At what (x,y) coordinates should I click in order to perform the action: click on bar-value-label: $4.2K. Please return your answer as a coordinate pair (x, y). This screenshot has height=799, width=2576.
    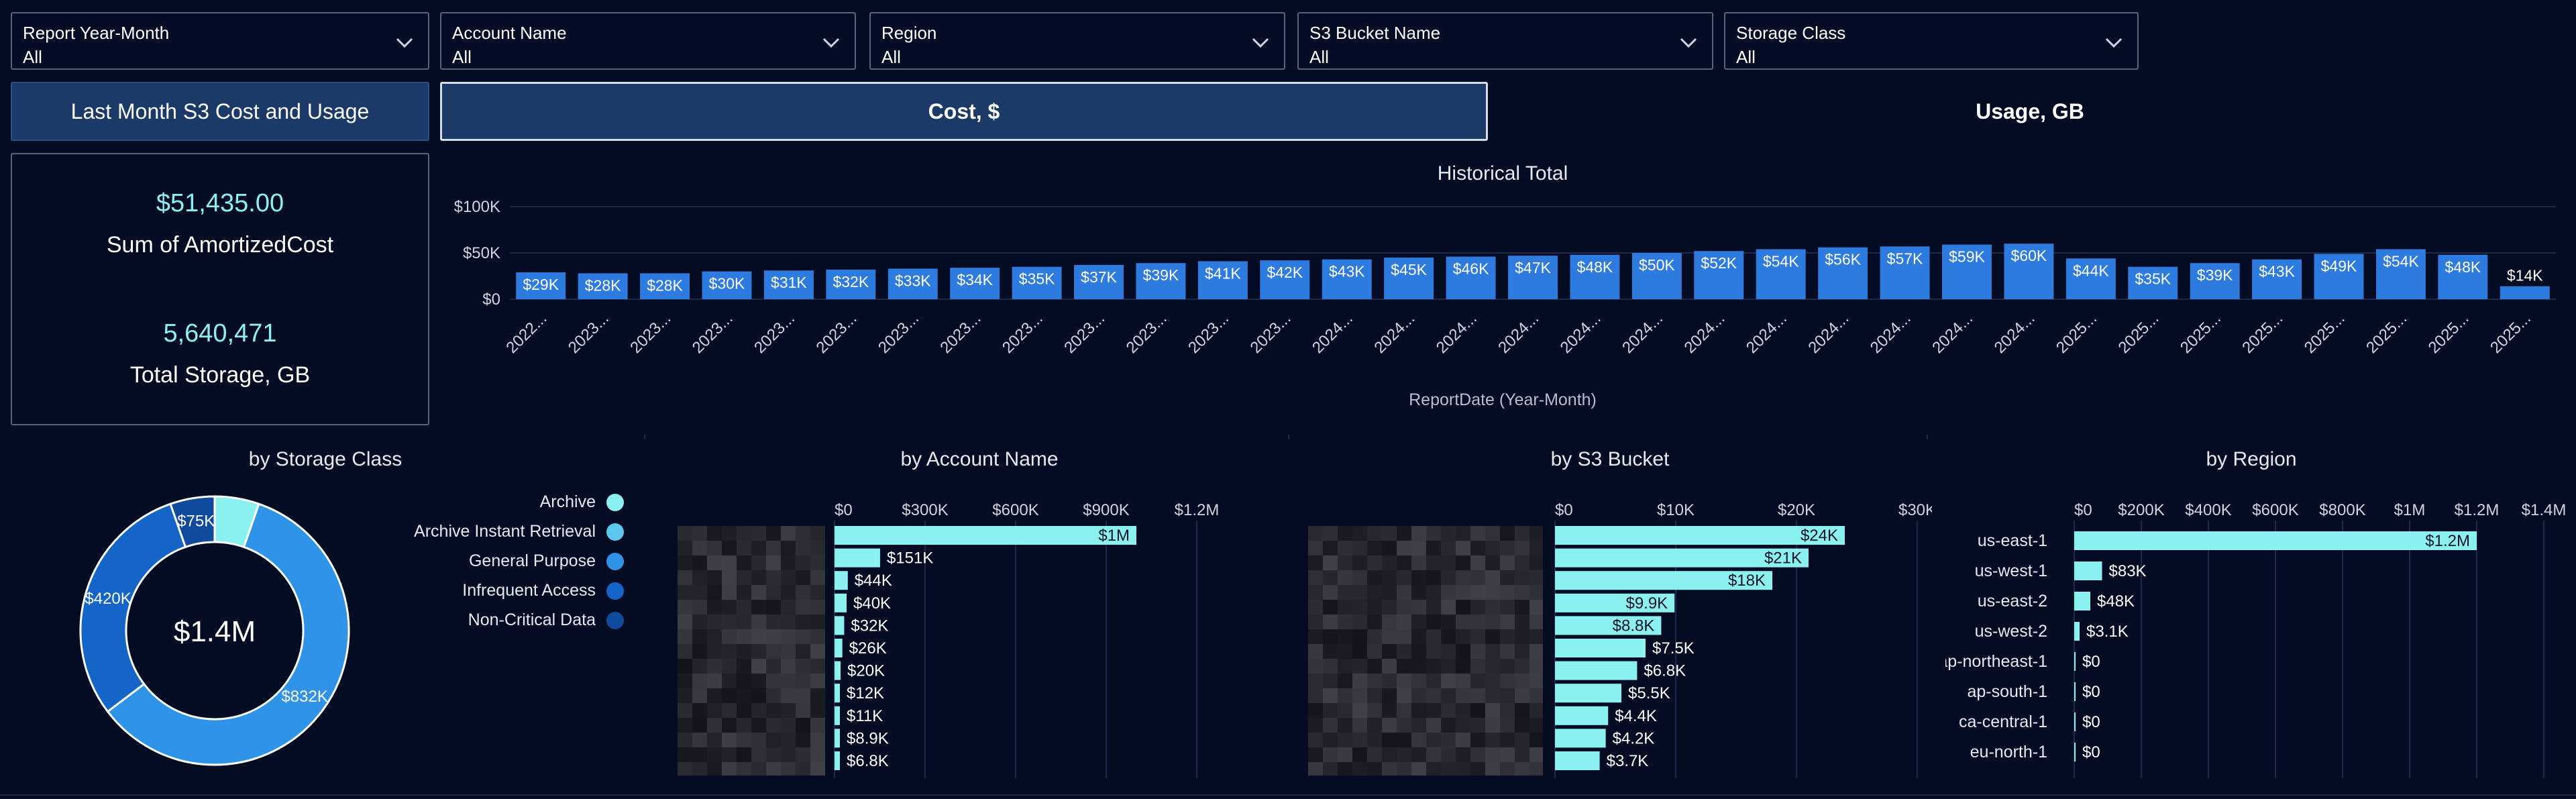
    Looking at the image, I should click on (1634, 738).